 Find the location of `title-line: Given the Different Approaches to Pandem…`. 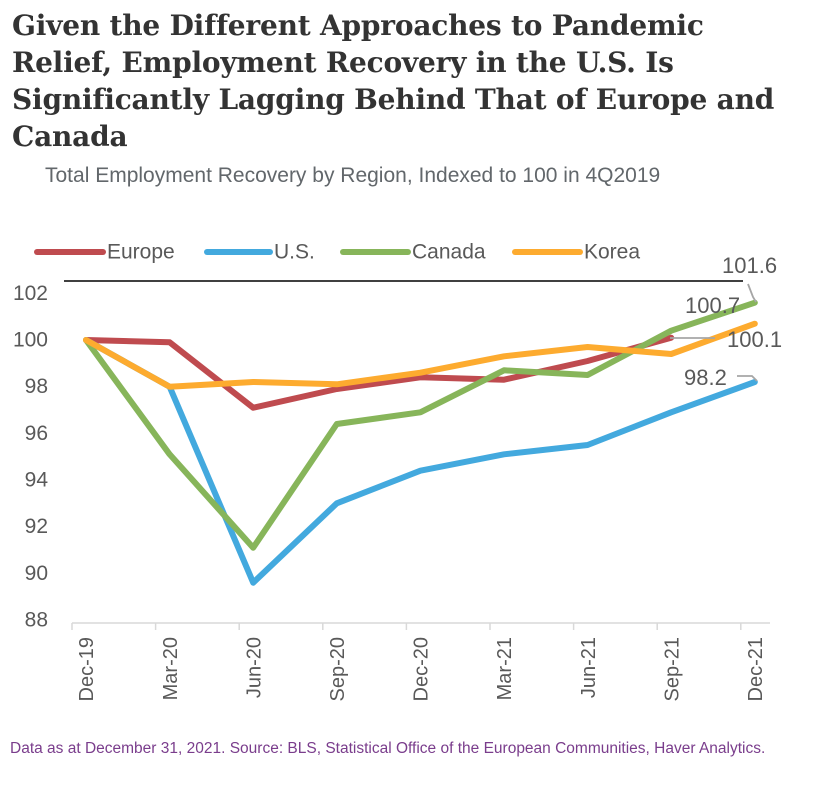

title-line: Given the Different Approaches to Pandem… is located at coordinates (358, 25).